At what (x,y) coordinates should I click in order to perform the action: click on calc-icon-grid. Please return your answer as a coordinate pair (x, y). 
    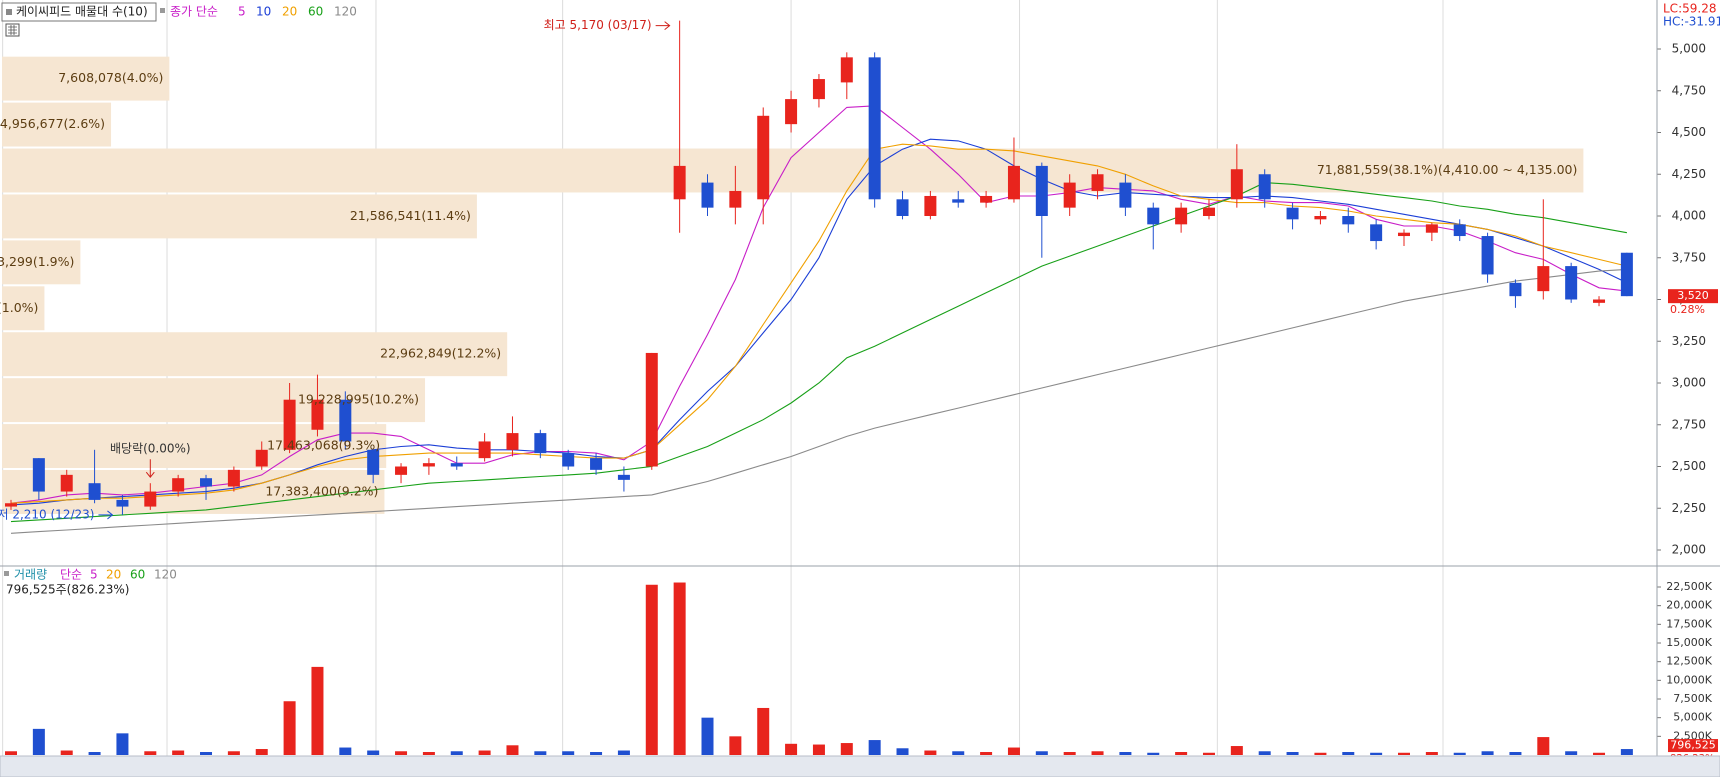
    Looking at the image, I should click on (12, 30).